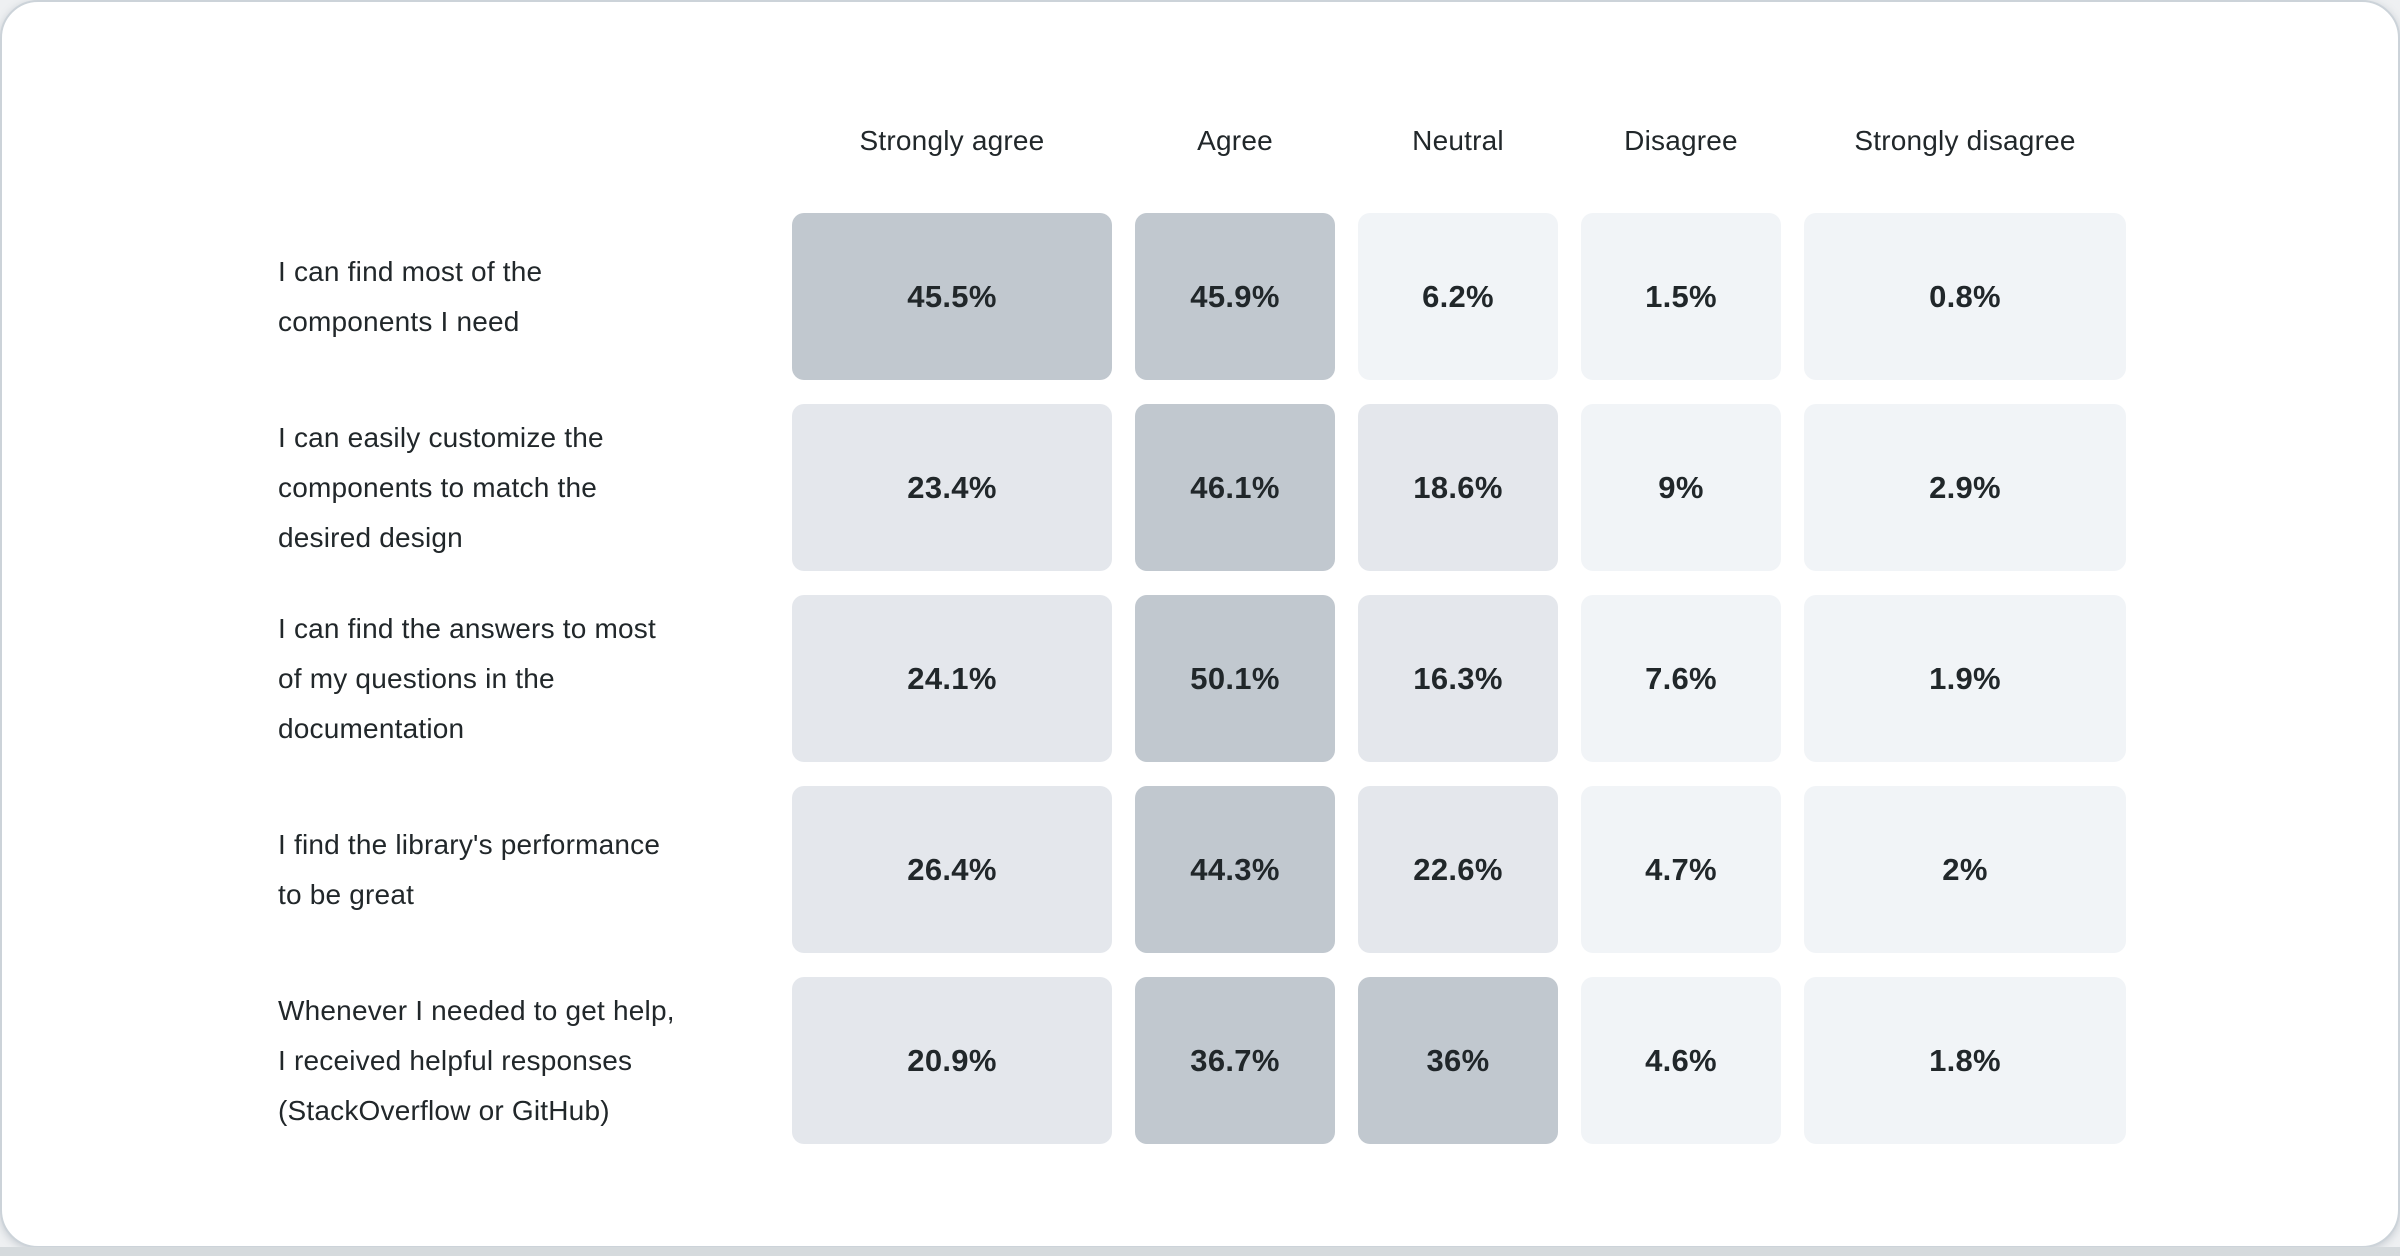  I want to click on heatmap-cell: 1.8%, so click(1965, 1060).